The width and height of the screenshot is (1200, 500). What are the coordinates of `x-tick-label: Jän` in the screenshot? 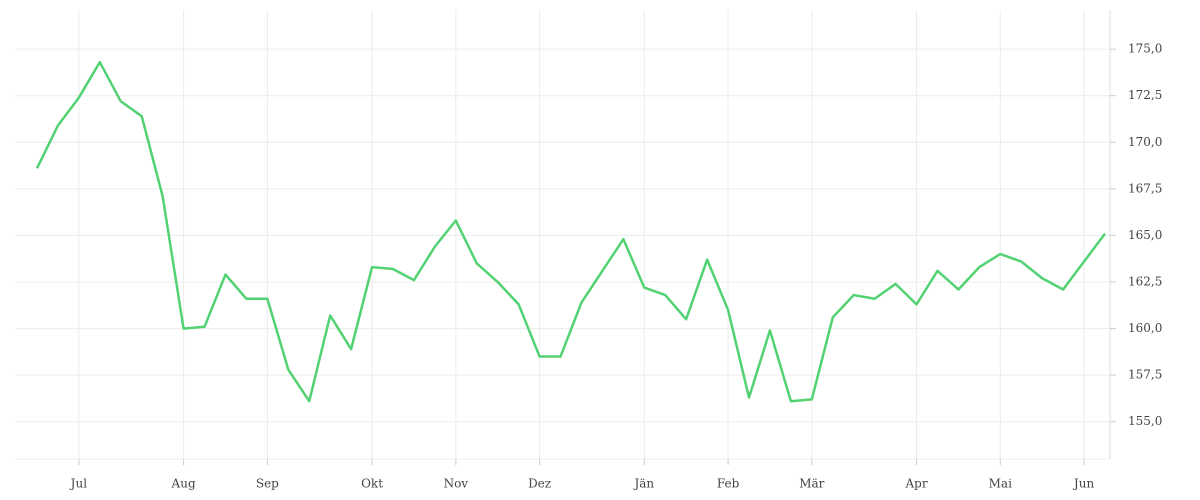 It's located at (643, 484).